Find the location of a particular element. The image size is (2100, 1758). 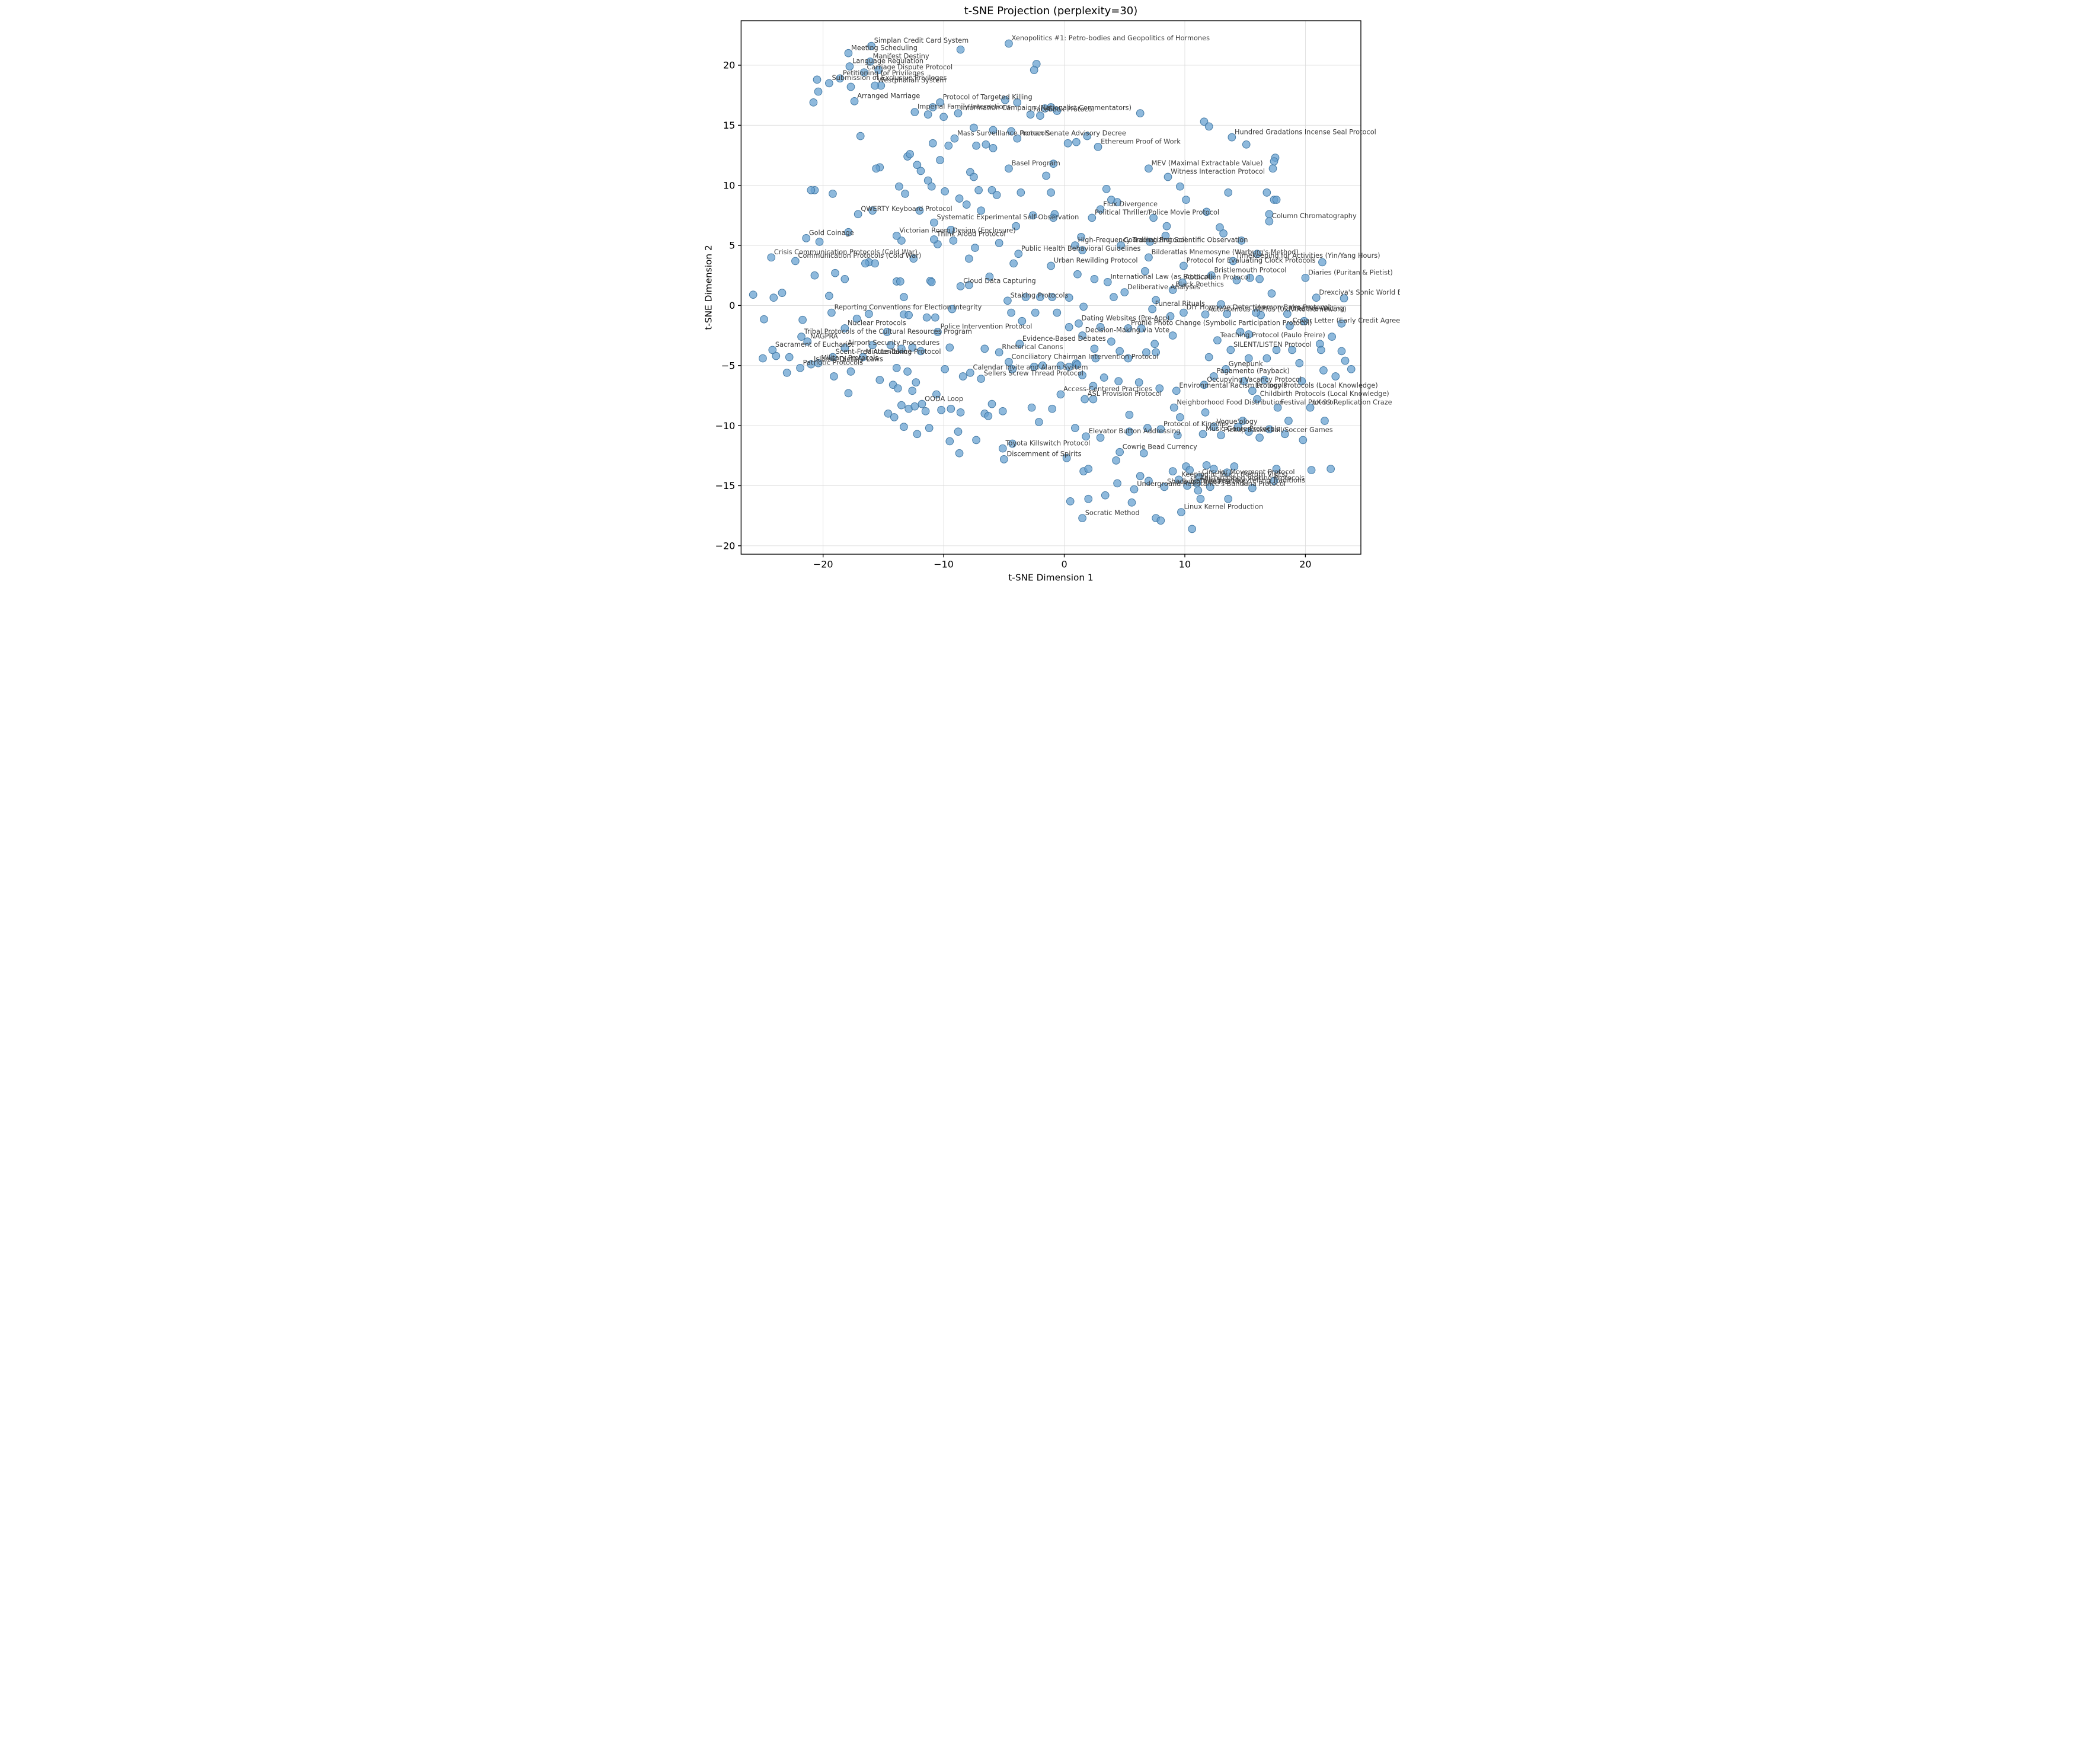

axis-ticks is located at coordinates (1022, 311).